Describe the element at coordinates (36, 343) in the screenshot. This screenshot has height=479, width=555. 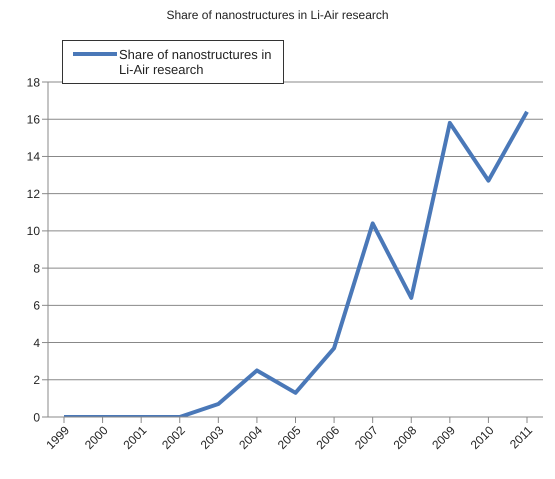
I see `y-tick-label: 4` at that location.